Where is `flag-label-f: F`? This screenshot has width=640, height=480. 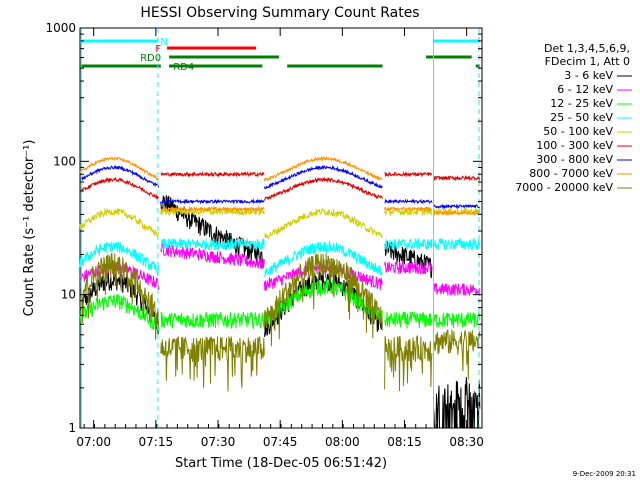
flag-label-f: F is located at coordinates (158, 49).